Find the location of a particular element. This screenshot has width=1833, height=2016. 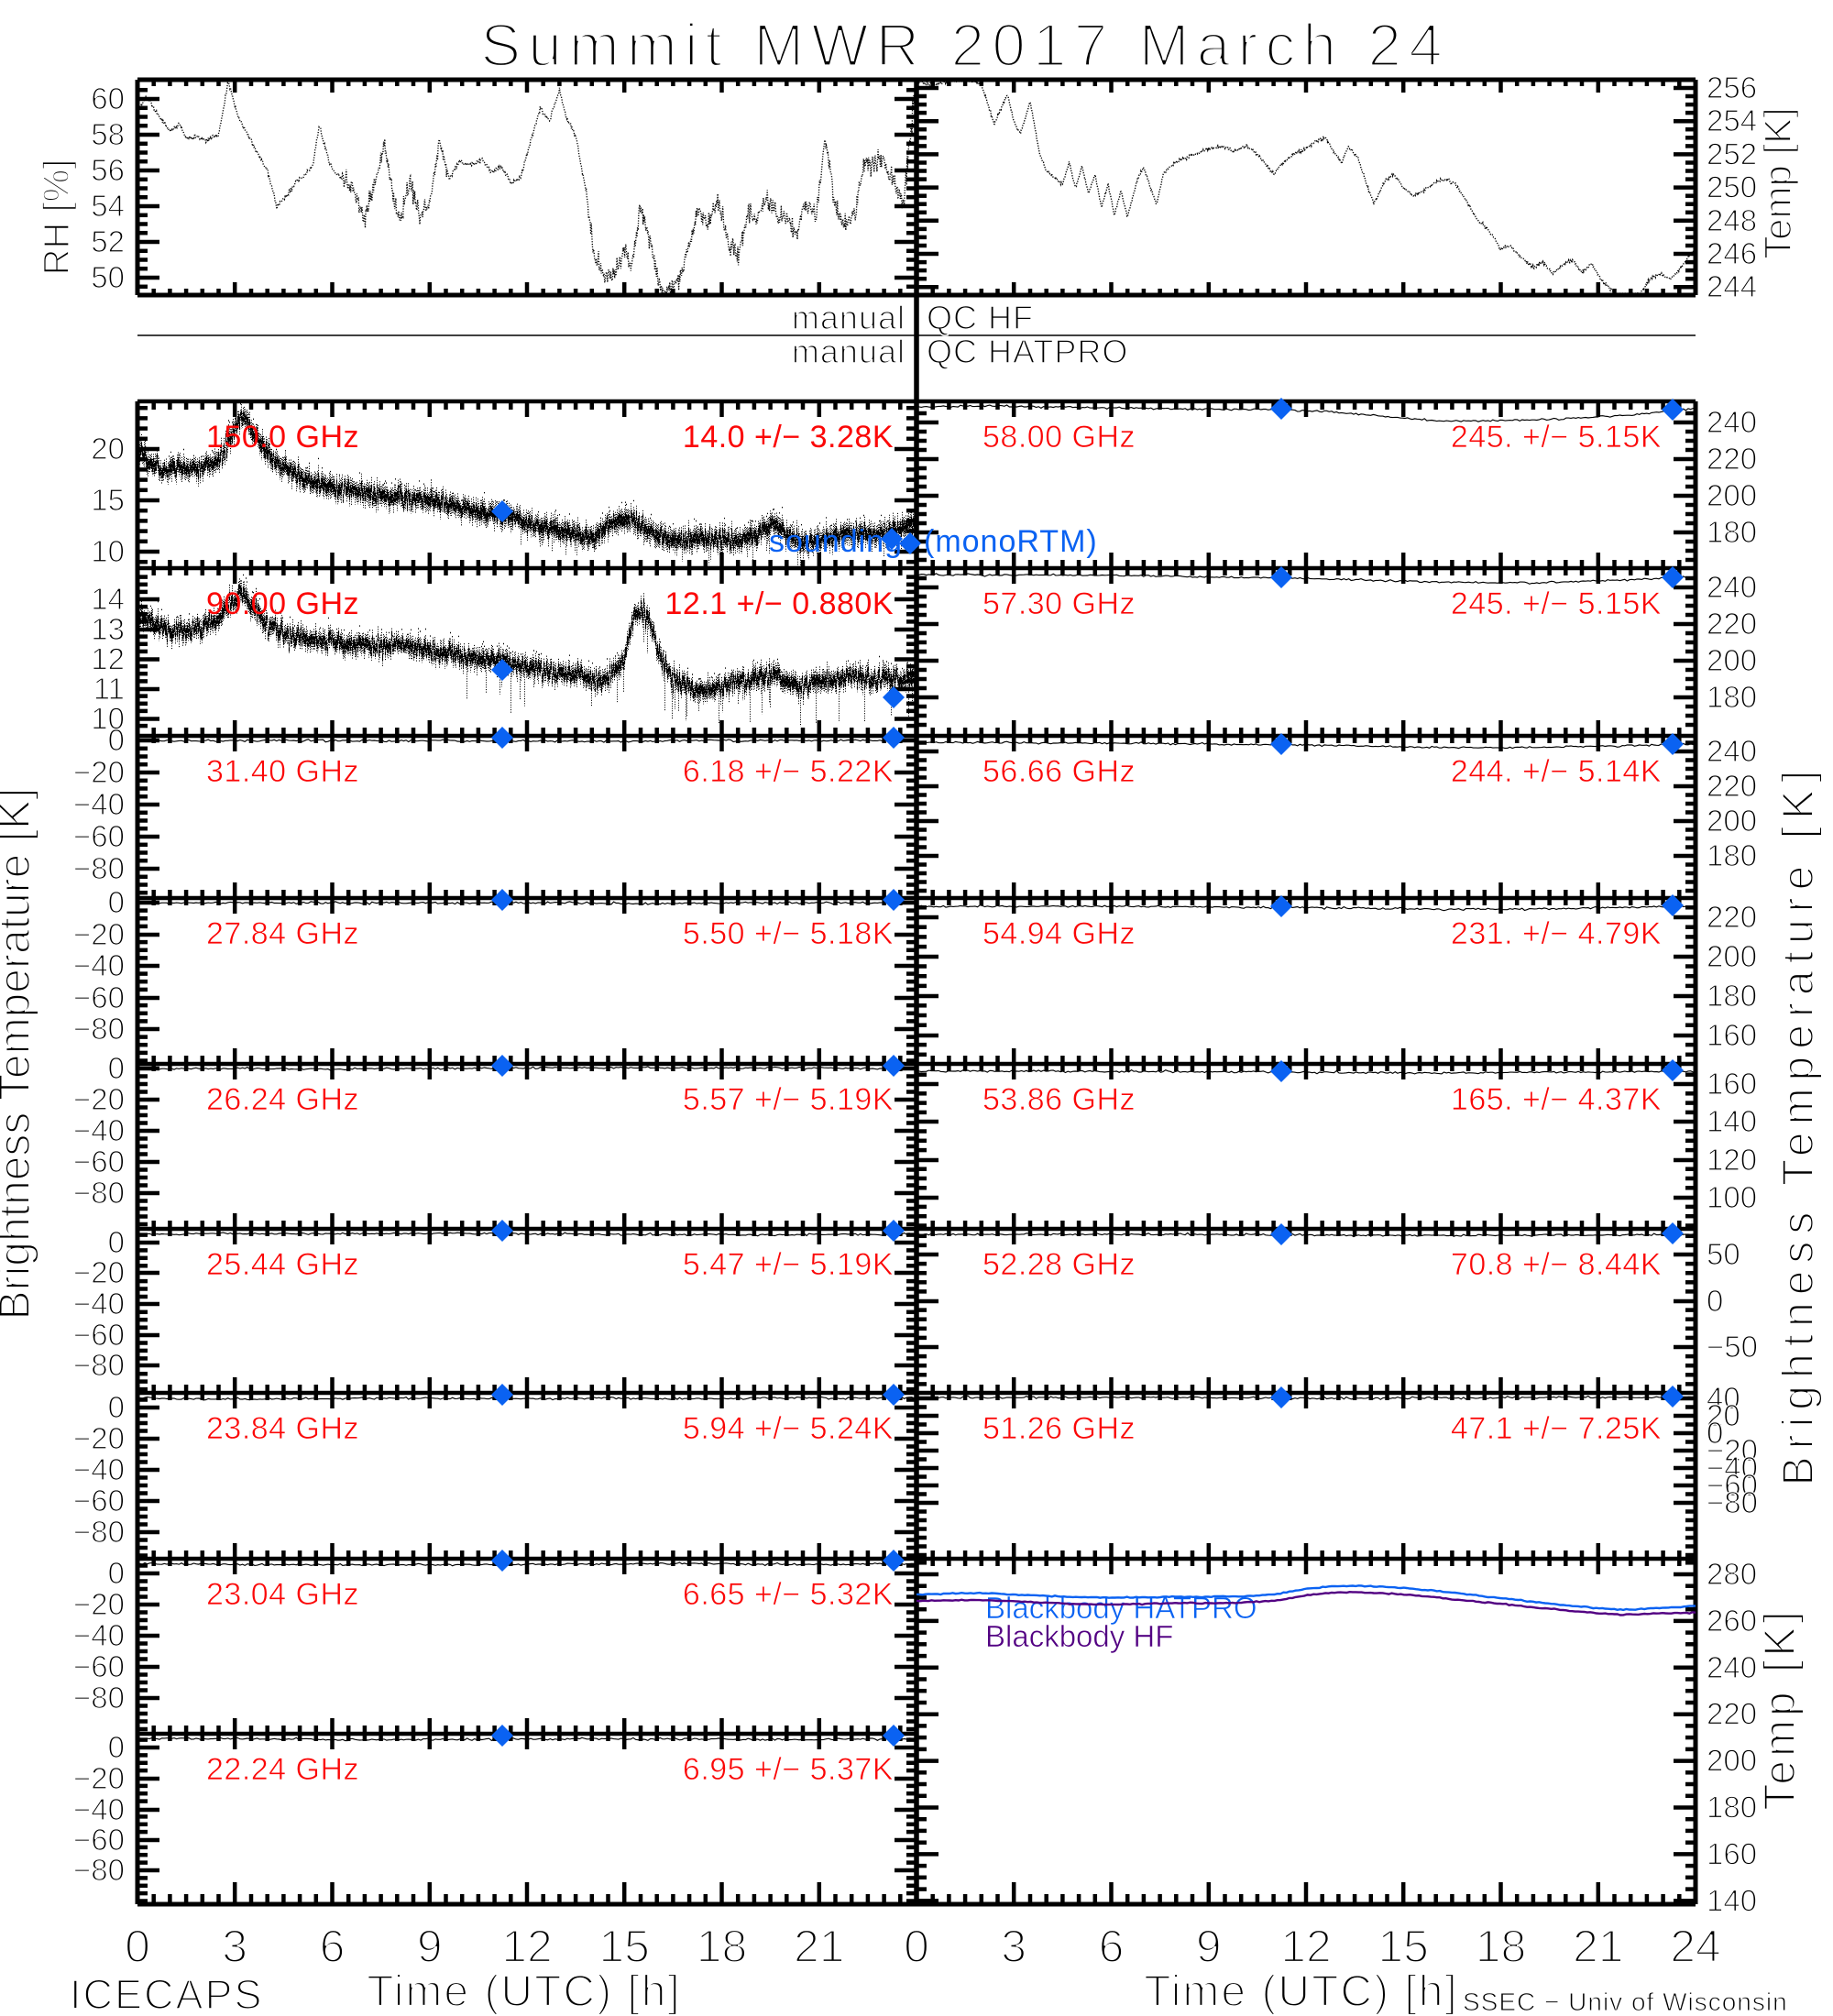

svg-text: 13 is located at coordinates (108, 629).